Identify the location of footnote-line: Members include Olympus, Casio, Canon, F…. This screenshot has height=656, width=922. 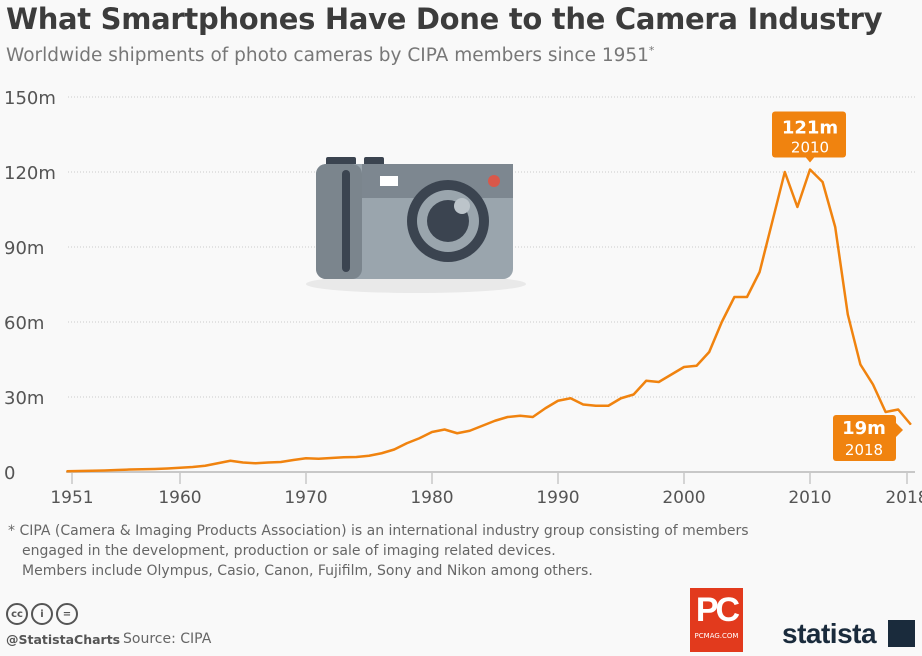
(307, 571).